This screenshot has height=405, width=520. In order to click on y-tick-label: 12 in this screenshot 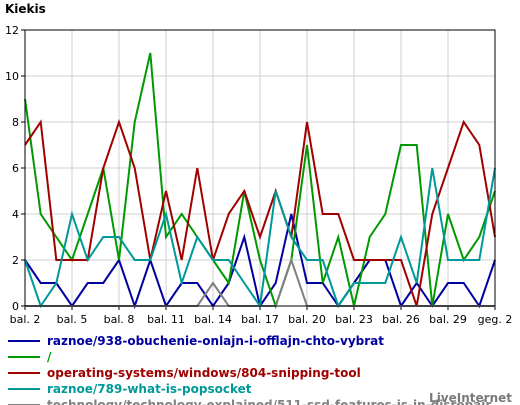, I will do `click(12, 30)`.